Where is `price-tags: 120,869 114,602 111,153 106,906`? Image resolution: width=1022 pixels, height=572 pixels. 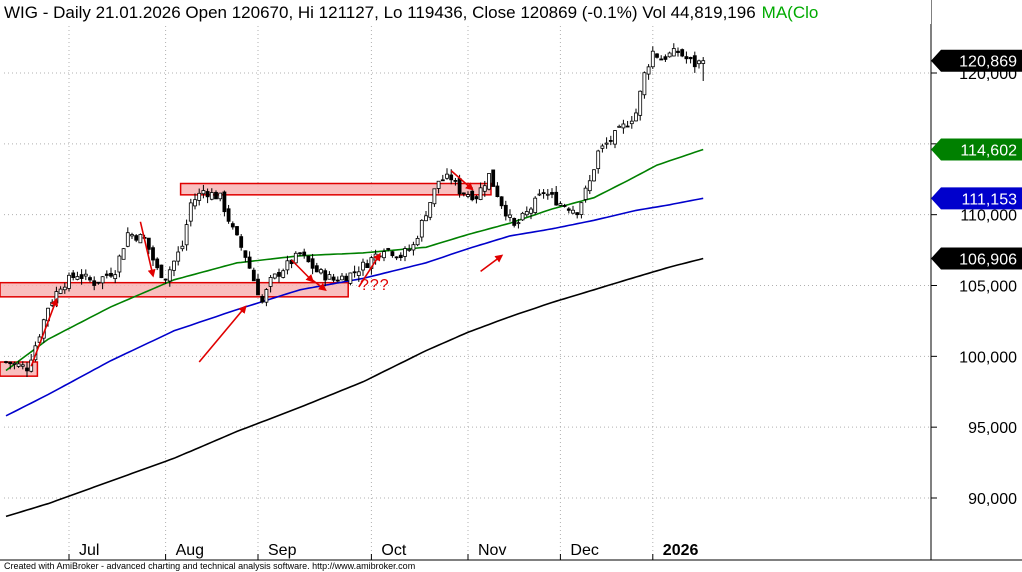
price-tags: 120,869 114,602 111,153 106,906 is located at coordinates (976, 159).